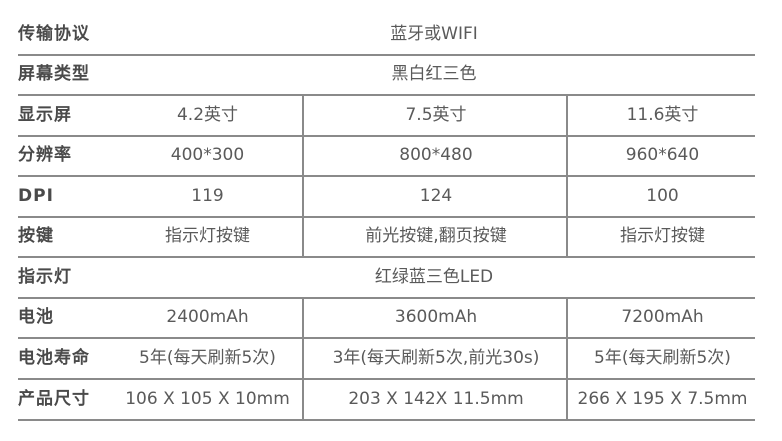 This screenshot has width=782, height=441. Describe the element at coordinates (207, 155) in the screenshot. I see `cell-model-1: 400*300` at that location.